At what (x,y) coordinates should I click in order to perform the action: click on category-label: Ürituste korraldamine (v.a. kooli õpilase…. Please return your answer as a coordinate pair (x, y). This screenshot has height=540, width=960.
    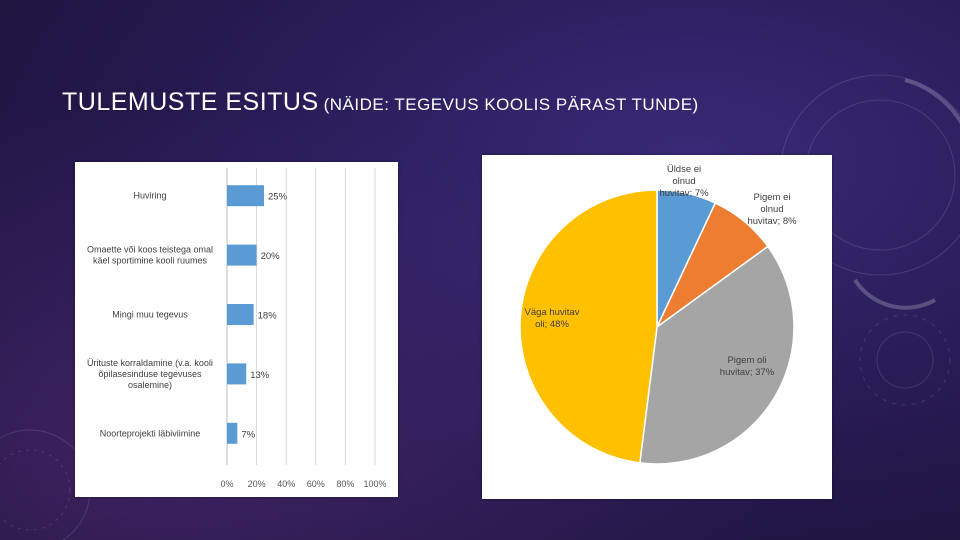
    Looking at the image, I should click on (150, 374).